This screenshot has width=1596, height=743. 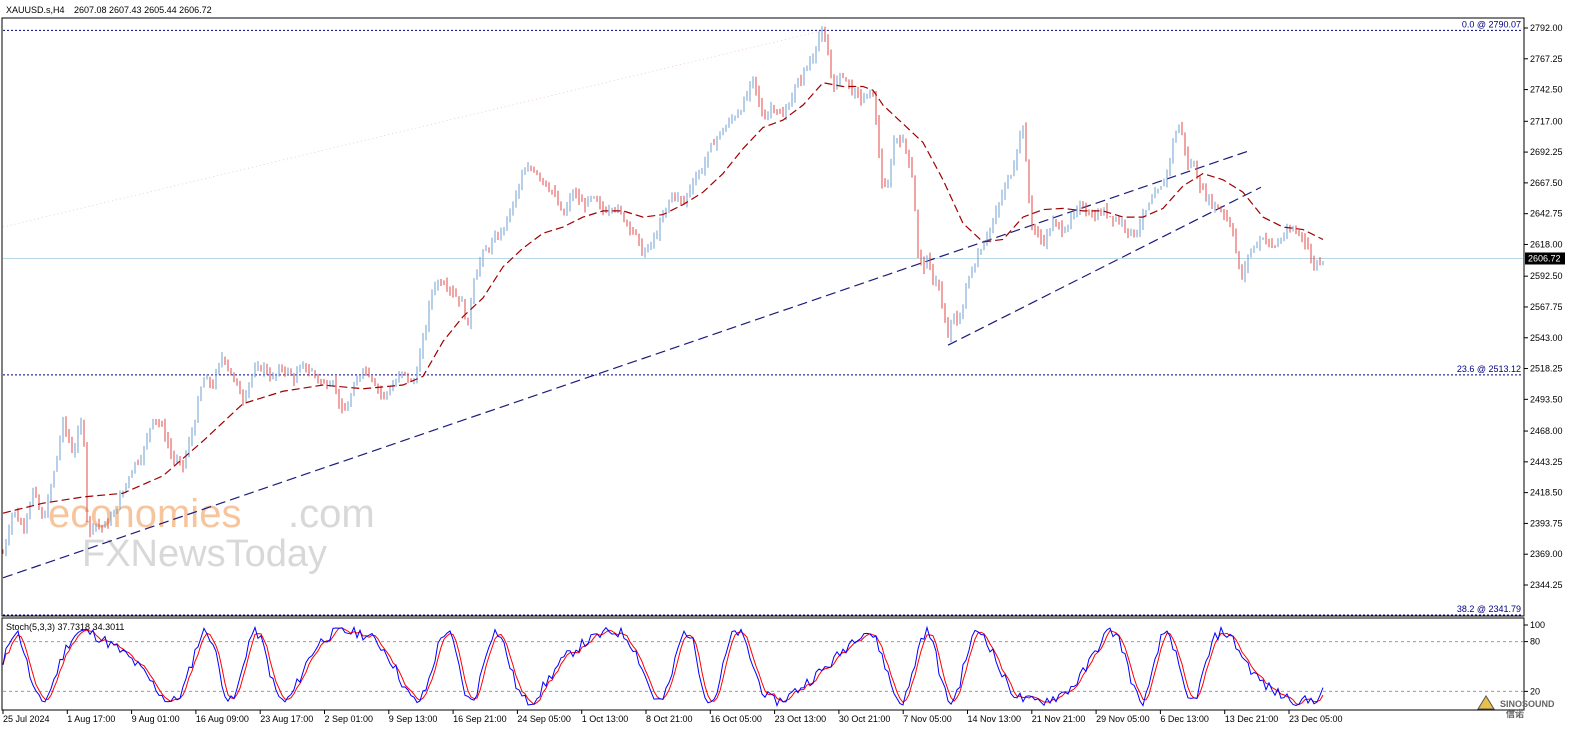 What do you see at coordinates (1059, 719) in the screenshot?
I see `time-tick-label: 21 Nov 21:00` at bounding box center [1059, 719].